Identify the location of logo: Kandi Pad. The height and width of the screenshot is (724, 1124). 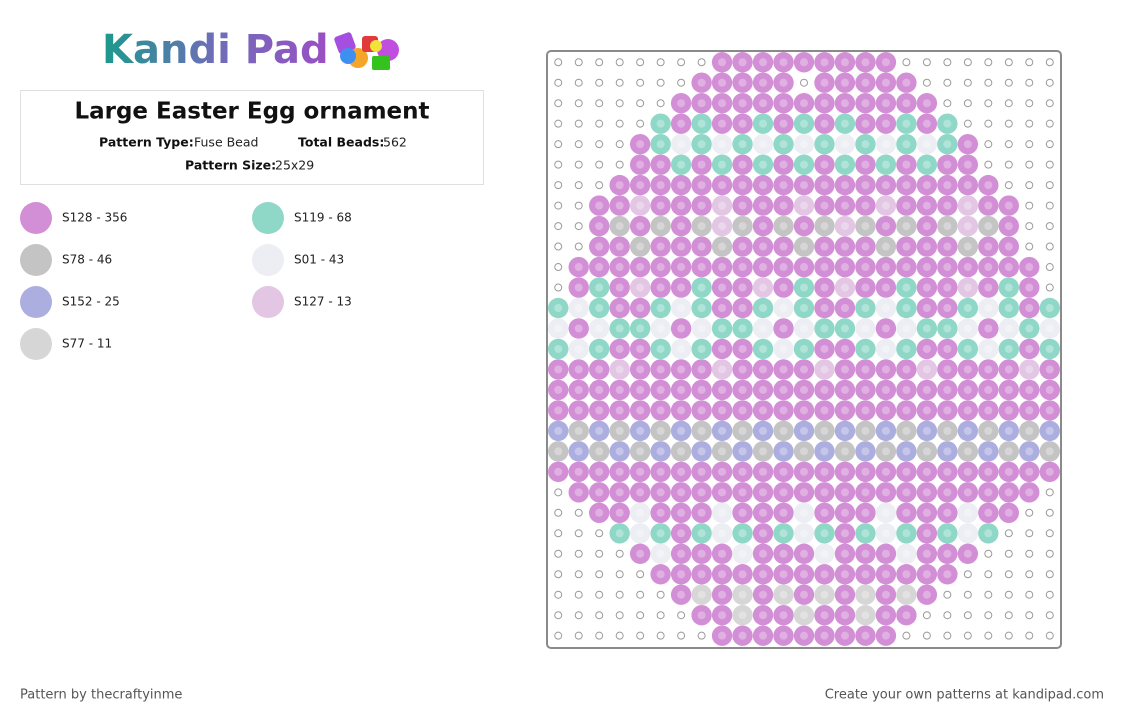
(215, 50).